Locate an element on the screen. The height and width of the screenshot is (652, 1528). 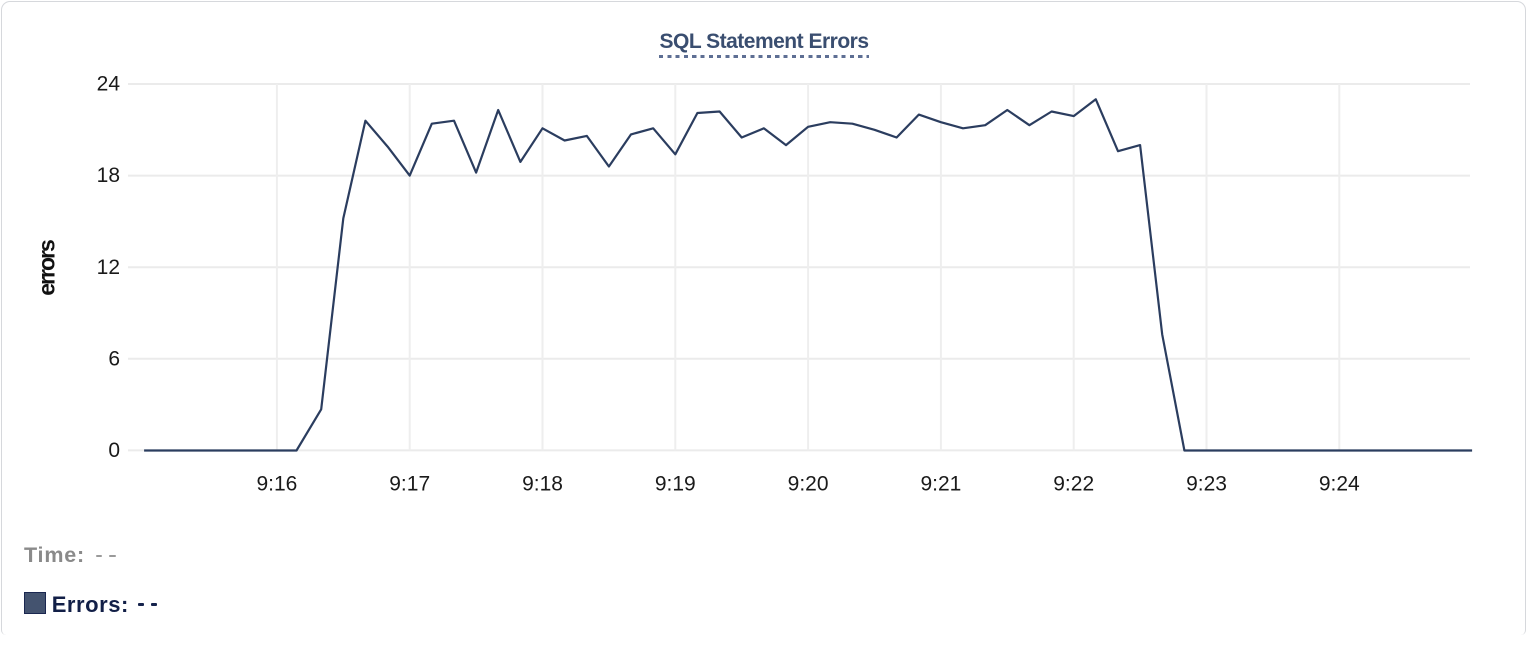
svg-text: 24 is located at coordinates (109, 84).